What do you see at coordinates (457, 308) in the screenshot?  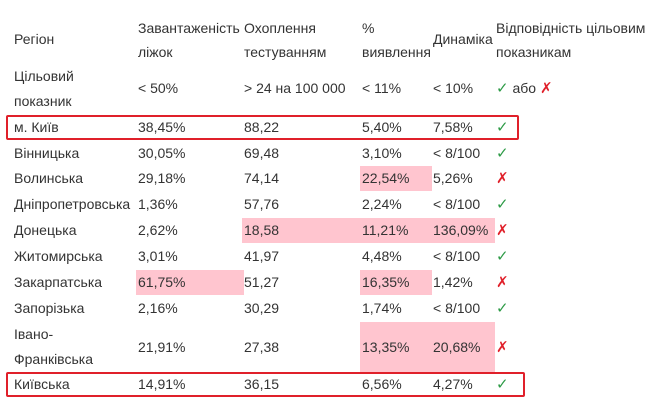 I see `row-zaporizhzhia-dynamics: < 8/100` at bounding box center [457, 308].